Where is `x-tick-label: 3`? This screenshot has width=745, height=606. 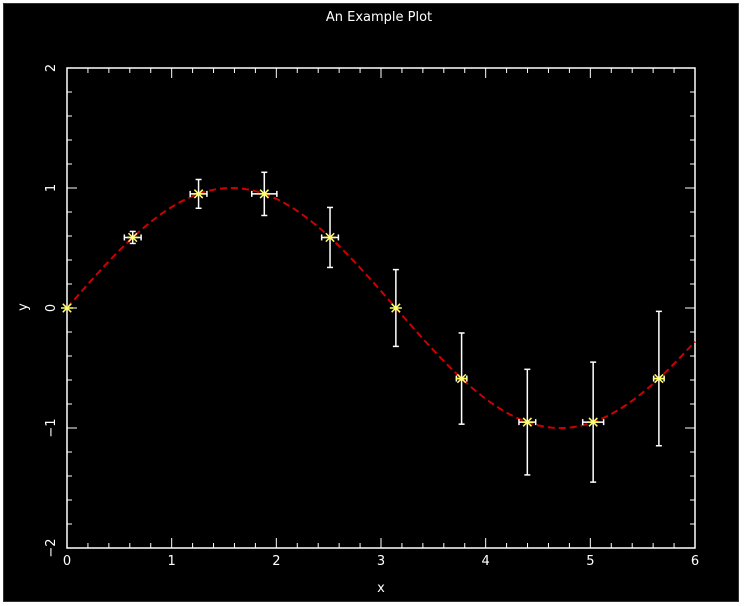
x-tick-label: 3 is located at coordinates (381, 561).